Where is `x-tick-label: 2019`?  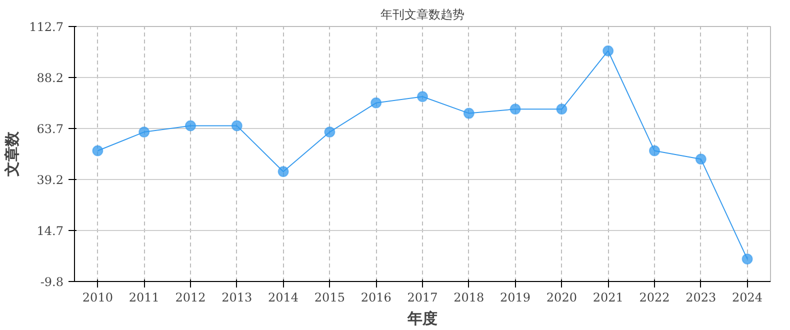
x-tick-label: 2019 is located at coordinates (515, 297).